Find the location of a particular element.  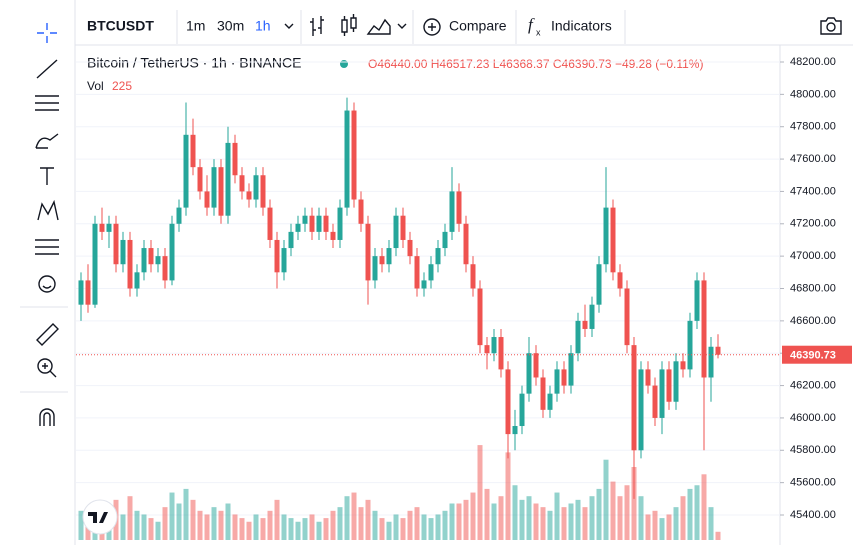

text-tool is located at coordinates (47, 176).